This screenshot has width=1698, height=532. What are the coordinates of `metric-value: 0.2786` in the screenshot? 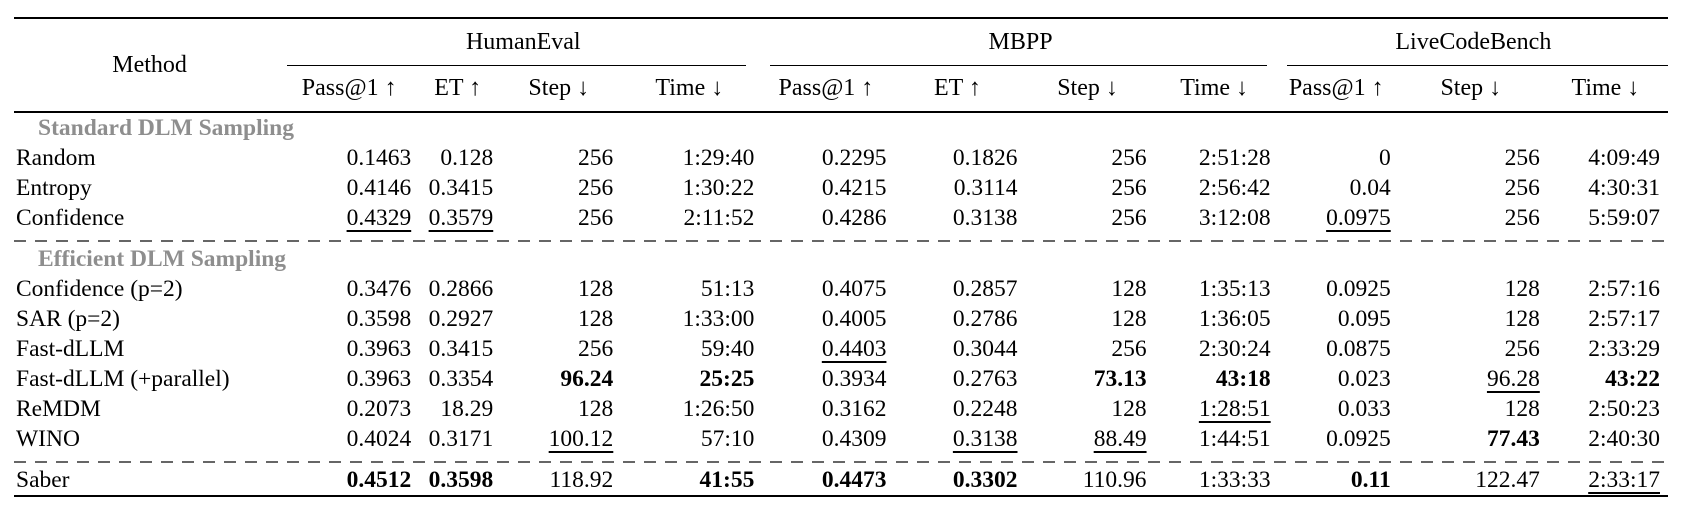 It's located at (985, 318).